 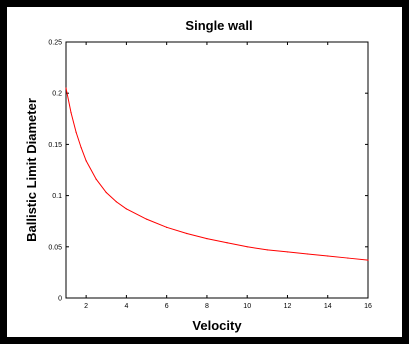 What do you see at coordinates (57, 196) in the screenshot?
I see `y-tick-label: 0.1` at bounding box center [57, 196].